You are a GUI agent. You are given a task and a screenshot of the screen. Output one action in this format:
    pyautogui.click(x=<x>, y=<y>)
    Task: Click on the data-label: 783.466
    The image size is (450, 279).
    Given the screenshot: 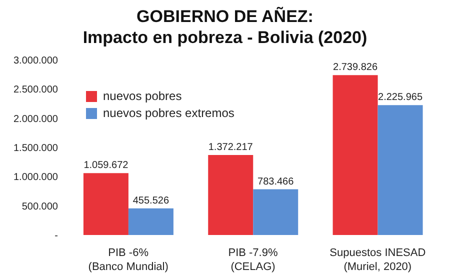 What is the action you would take?
    pyautogui.click(x=276, y=182)
    